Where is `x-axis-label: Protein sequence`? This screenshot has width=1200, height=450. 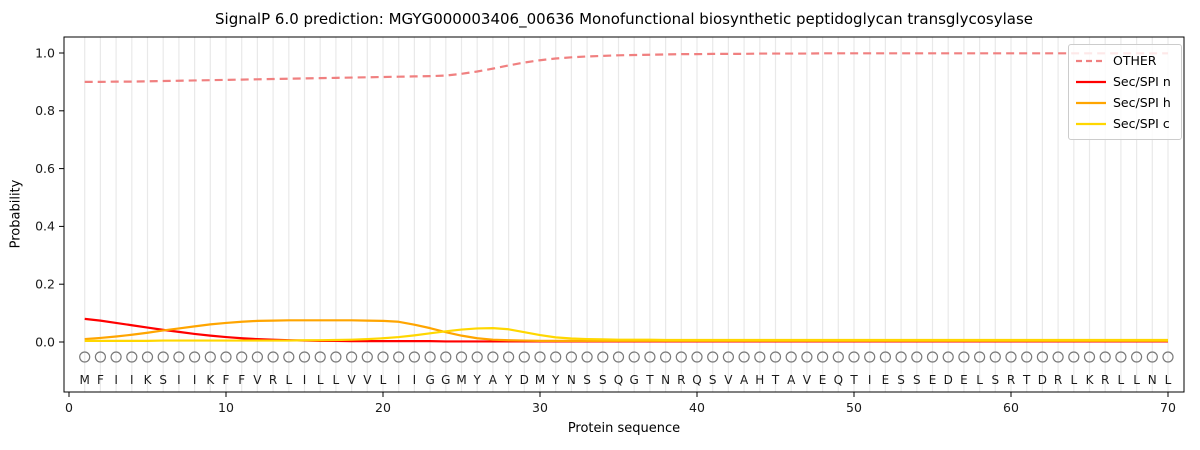
x-axis-label: Protein sequence is located at coordinates (624, 428).